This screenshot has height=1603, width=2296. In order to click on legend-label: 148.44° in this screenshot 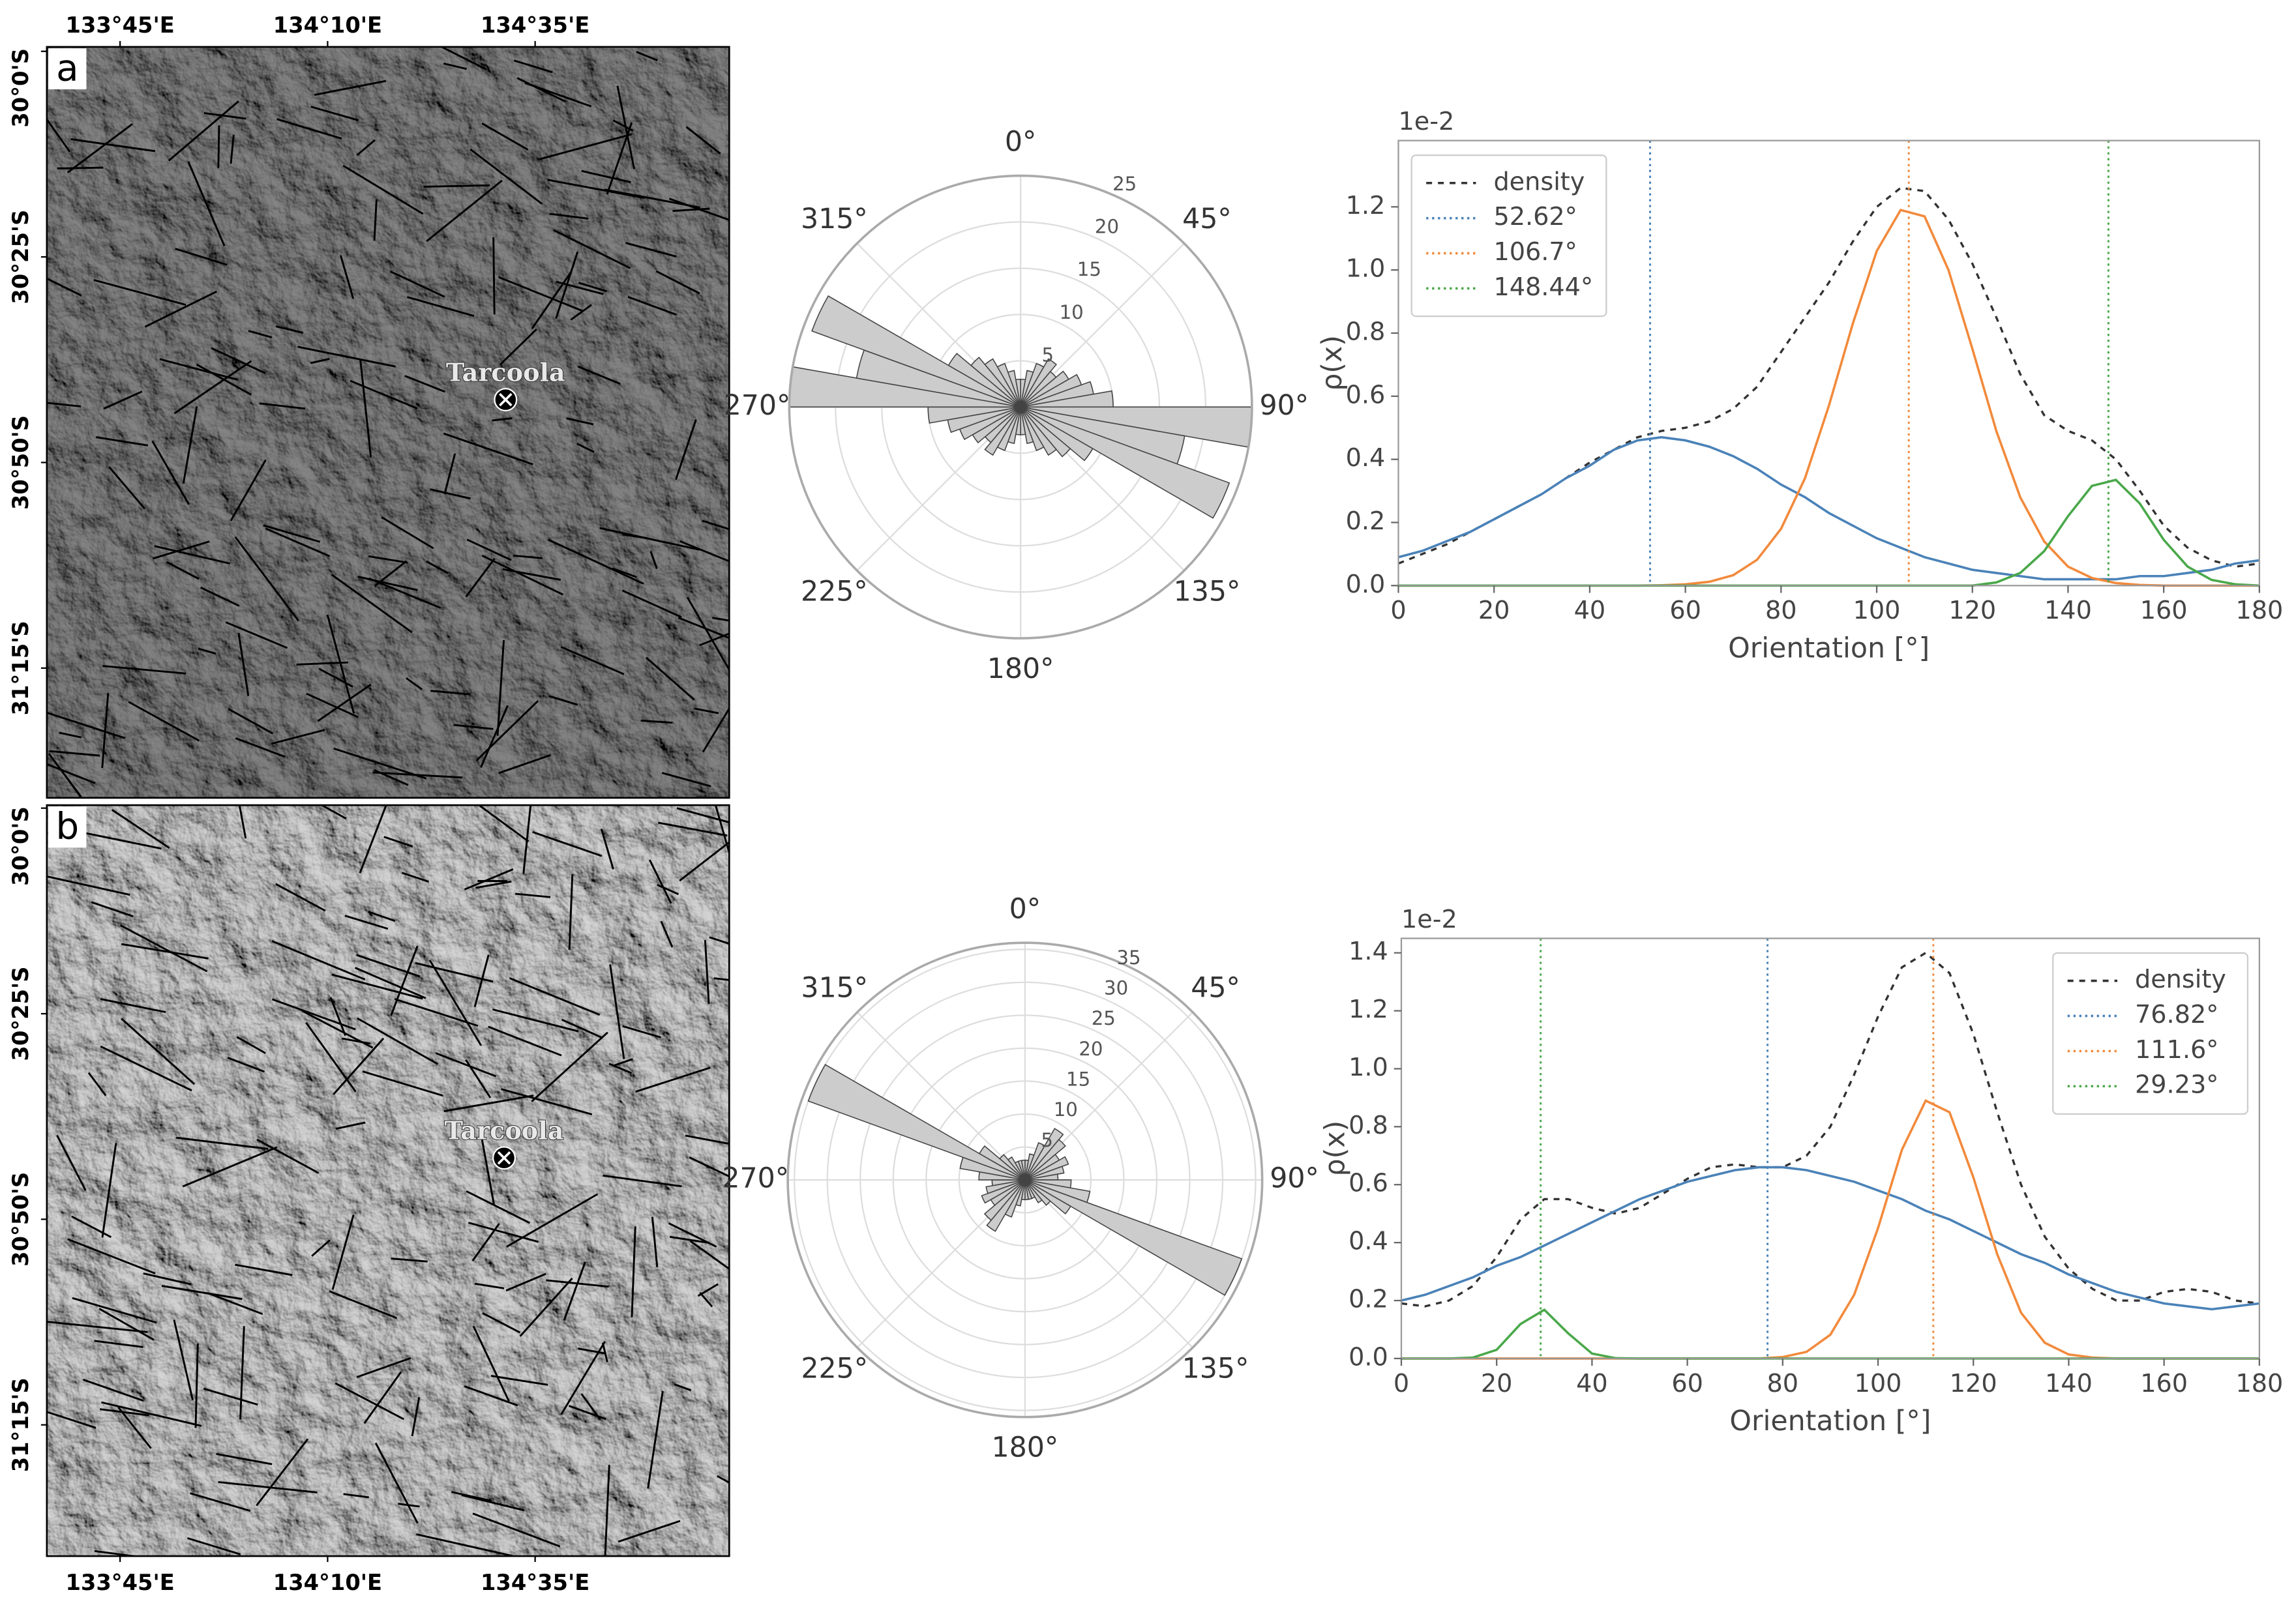, I will do `click(1543, 287)`.